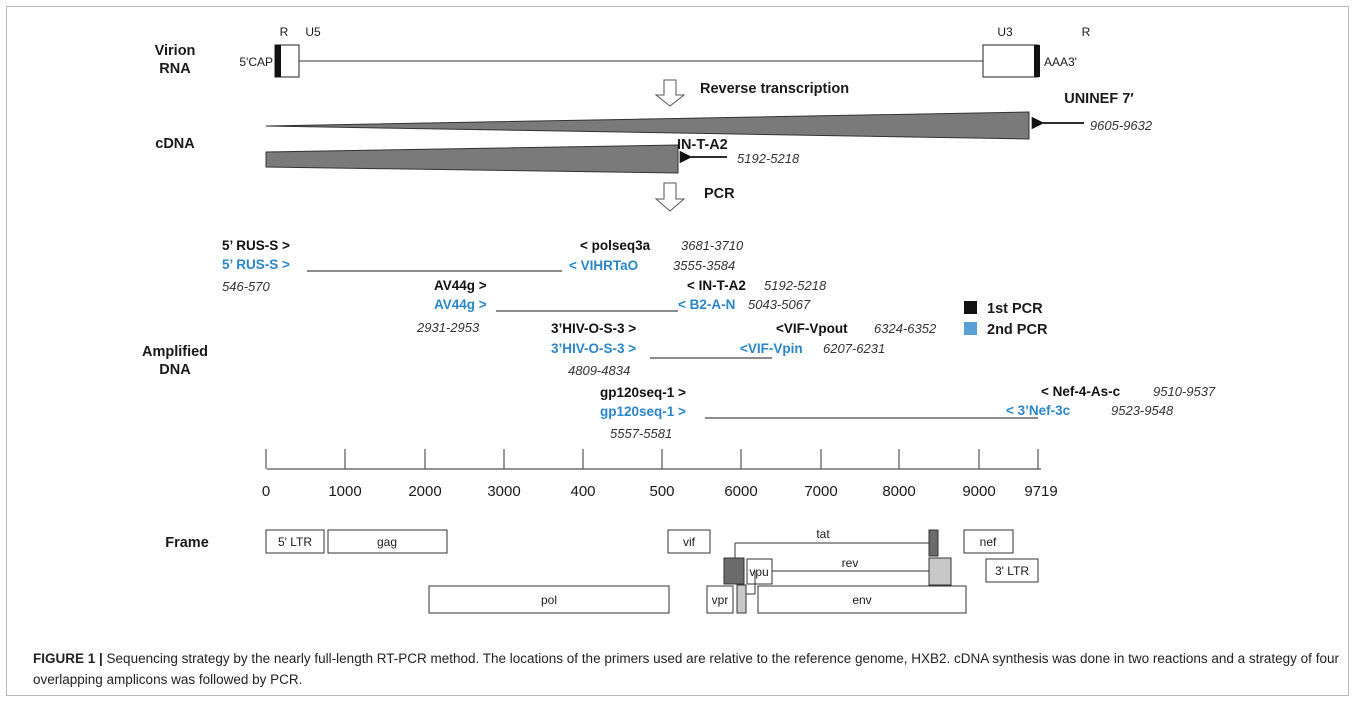 This screenshot has height=703, width=1357. I want to click on a3-rev1: <VIF-Vpout, so click(812, 328).